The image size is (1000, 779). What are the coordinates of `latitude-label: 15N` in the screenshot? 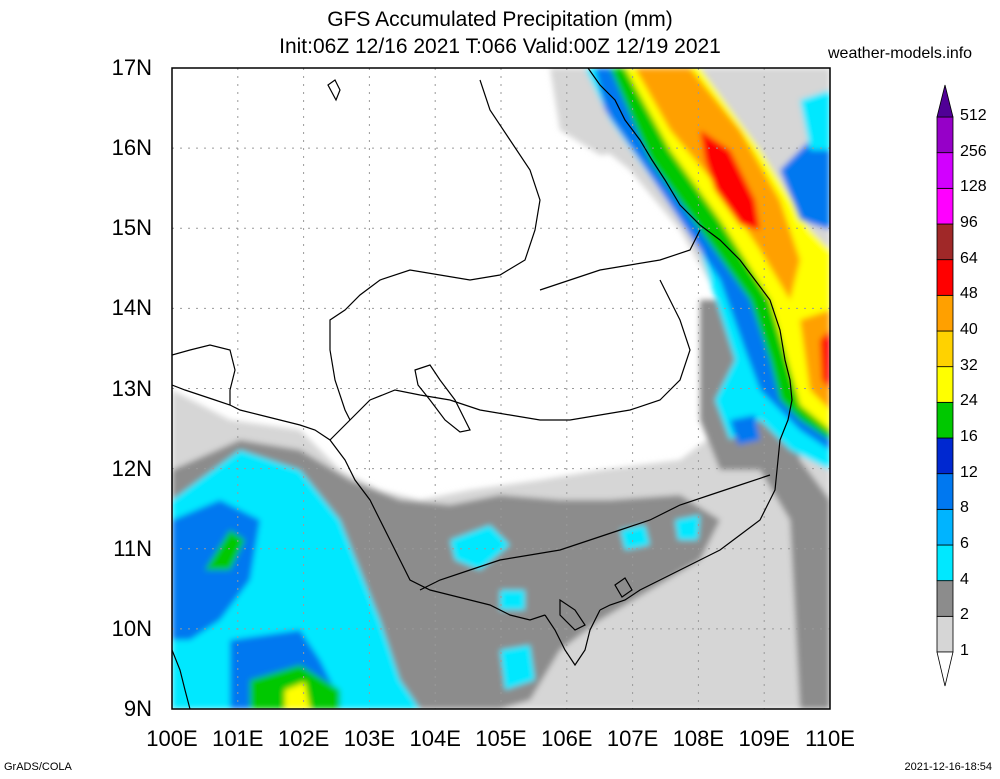 It's located at (131, 228).